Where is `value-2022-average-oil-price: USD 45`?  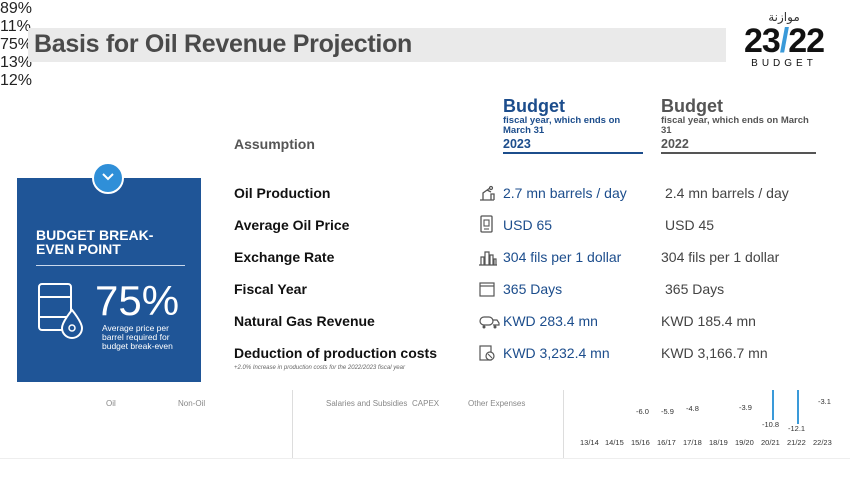 value-2022-average-oil-price: USD 45 is located at coordinates (690, 225).